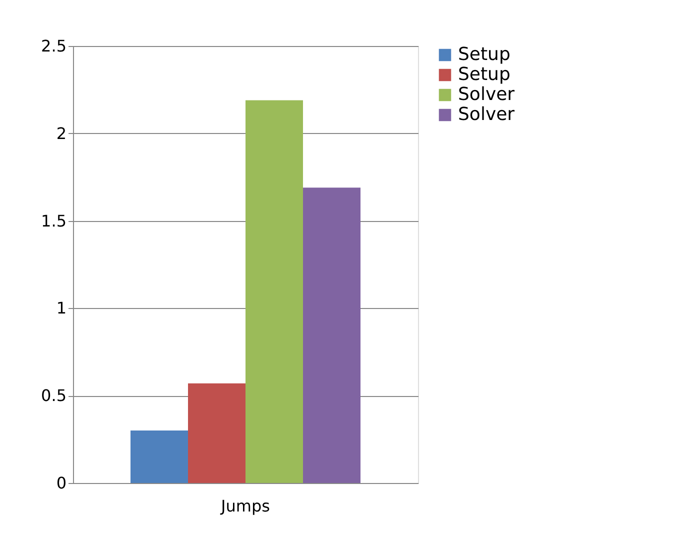  What do you see at coordinates (61, 133) in the screenshot?
I see `y-tick-label: 2` at bounding box center [61, 133].